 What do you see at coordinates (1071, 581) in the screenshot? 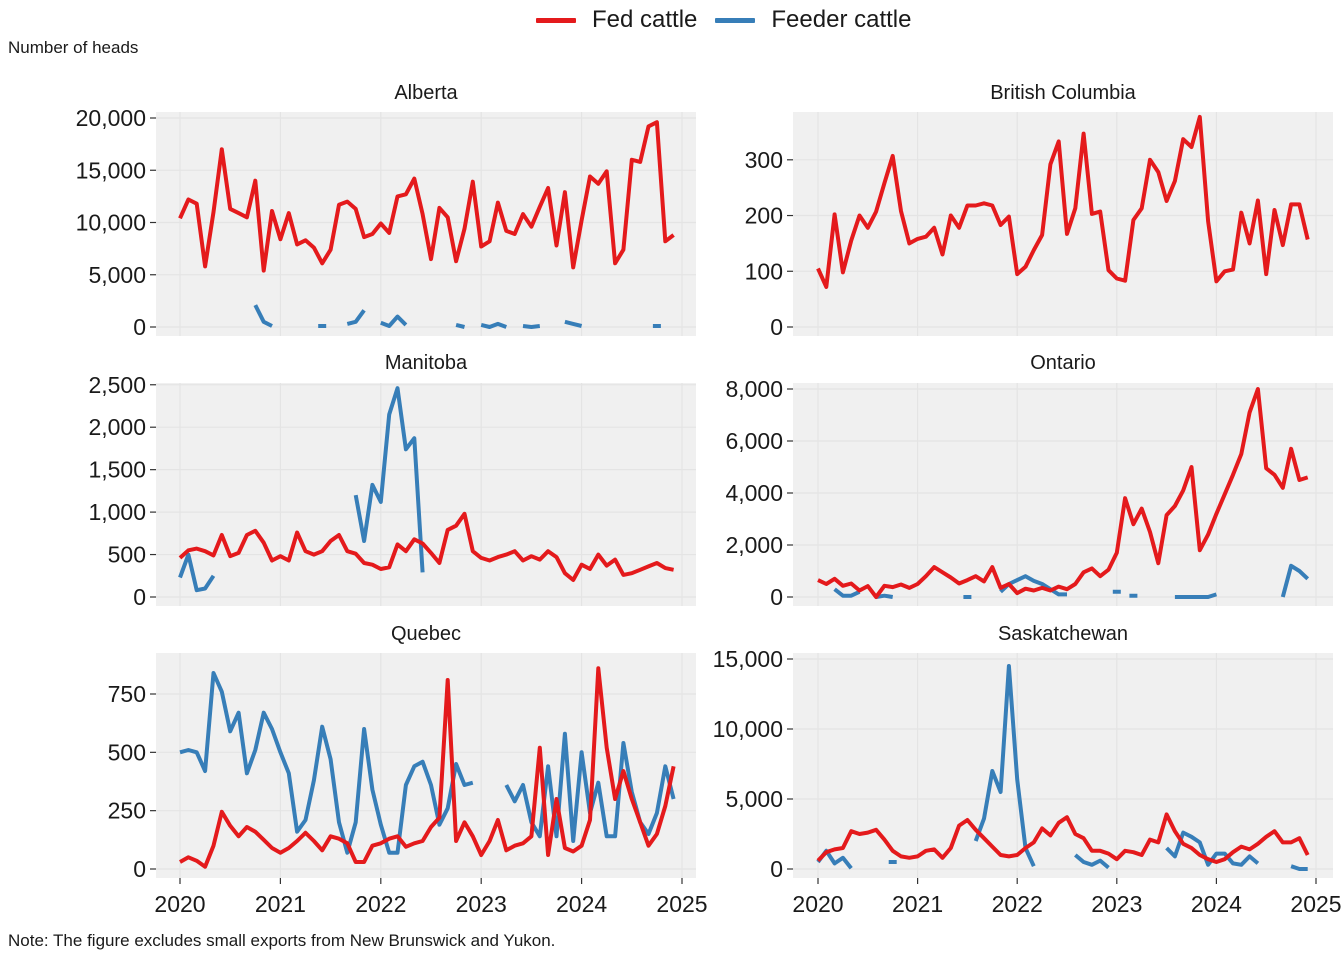
I see `series-line-feeder-cattle-ontario` at bounding box center [1071, 581].